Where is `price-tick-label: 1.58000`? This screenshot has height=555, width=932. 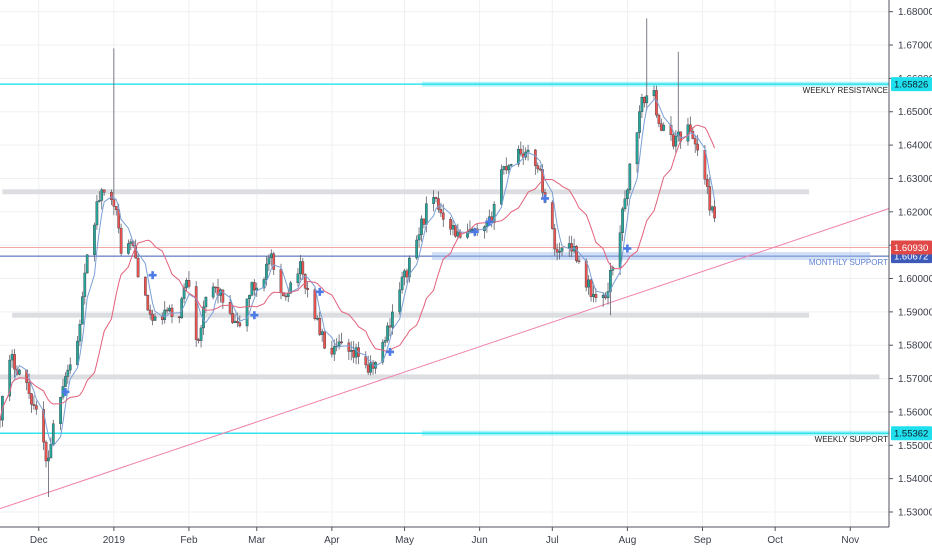
price-tick-label: 1.58000 is located at coordinates (915, 346).